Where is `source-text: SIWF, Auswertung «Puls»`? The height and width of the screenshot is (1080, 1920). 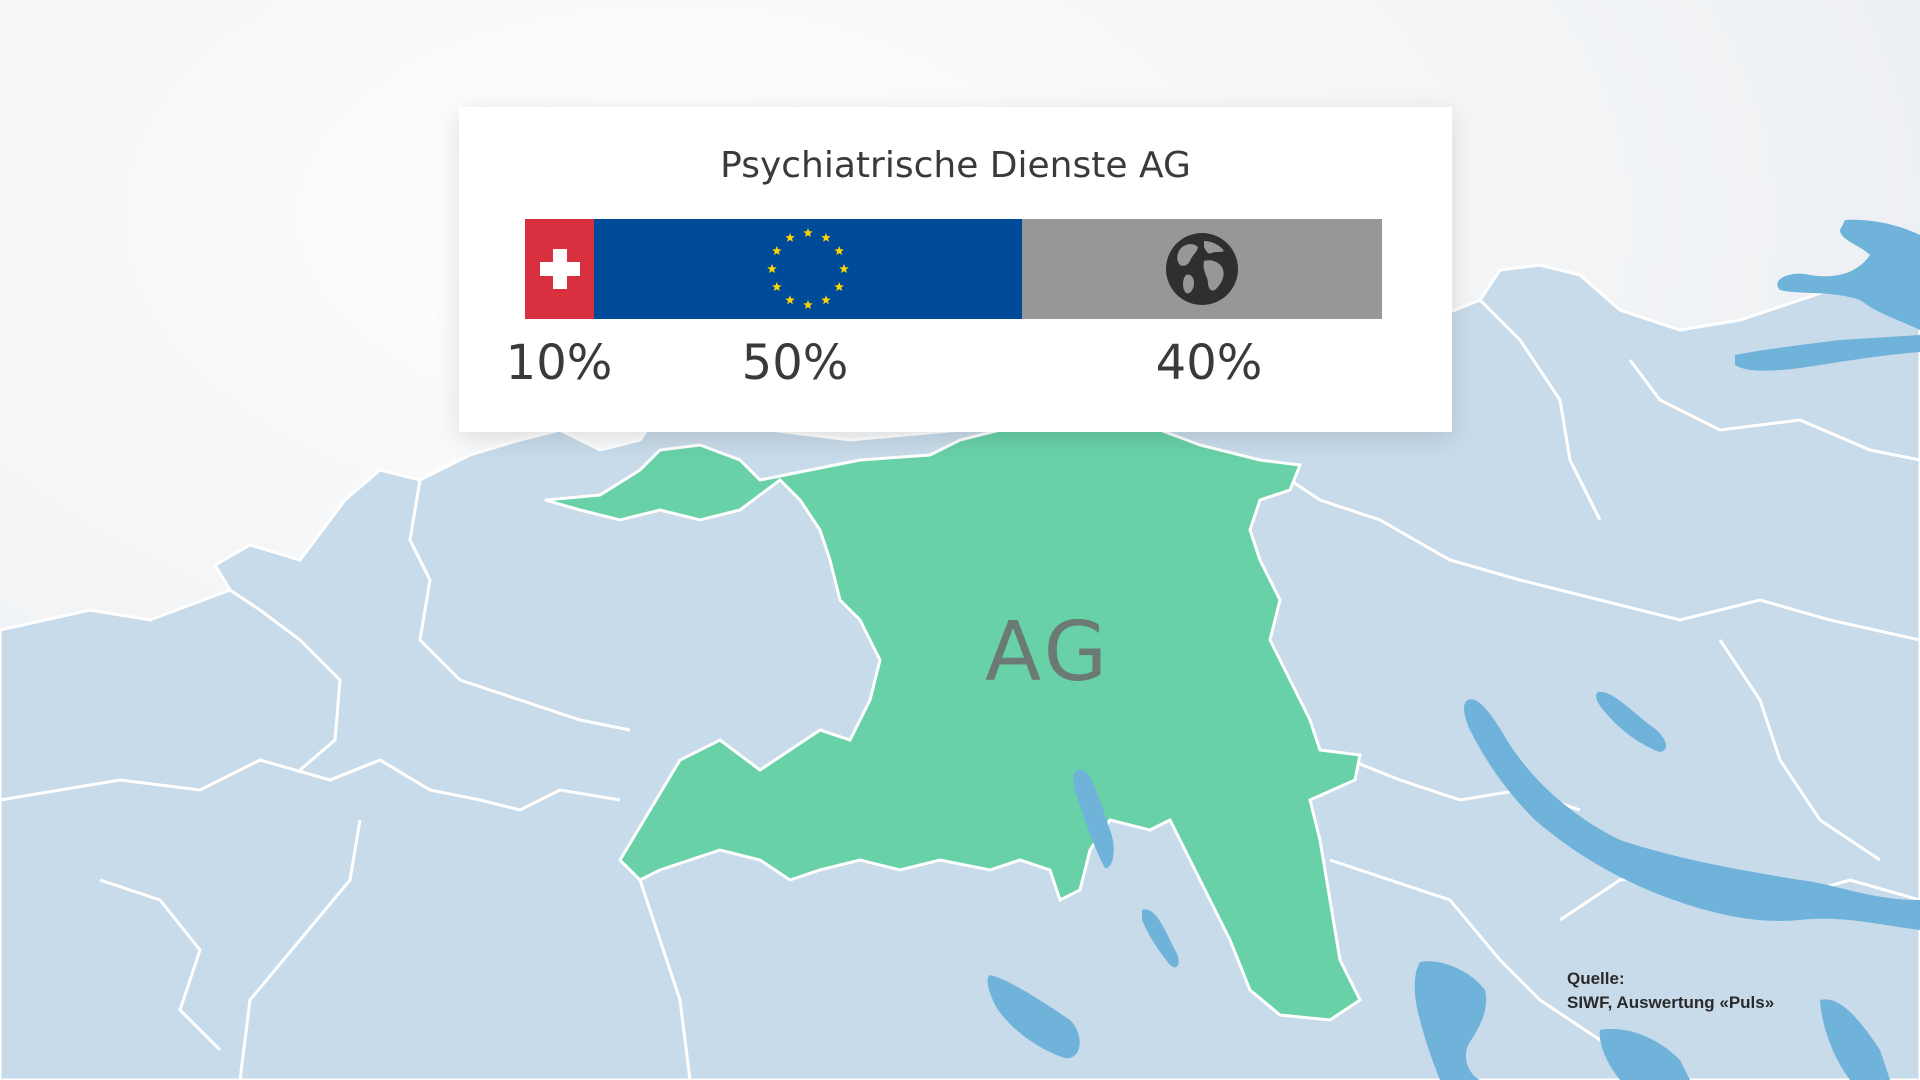 source-text: SIWF, Auswertung «Puls» is located at coordinates (1671, 1002).